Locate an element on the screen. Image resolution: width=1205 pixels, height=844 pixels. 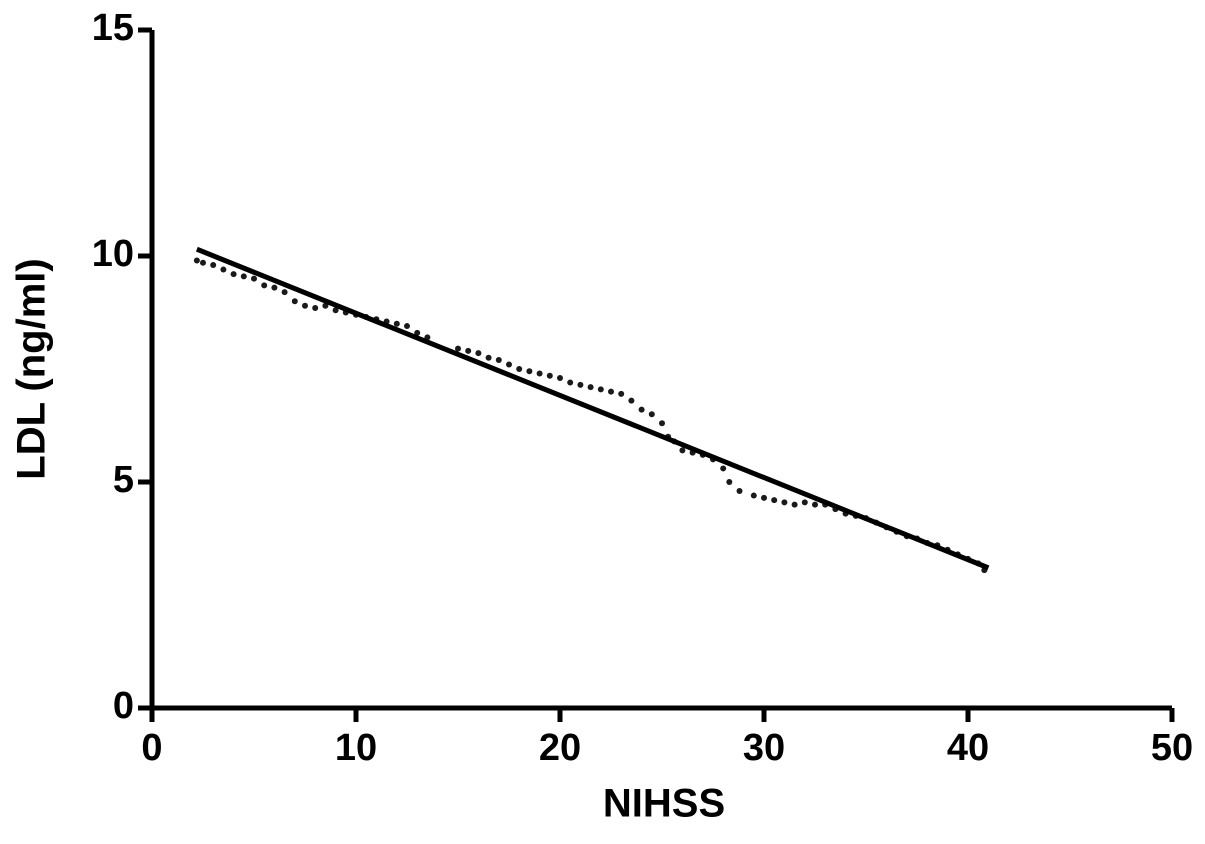
x-tick-label: 10 is located at coordinates (356, 748).